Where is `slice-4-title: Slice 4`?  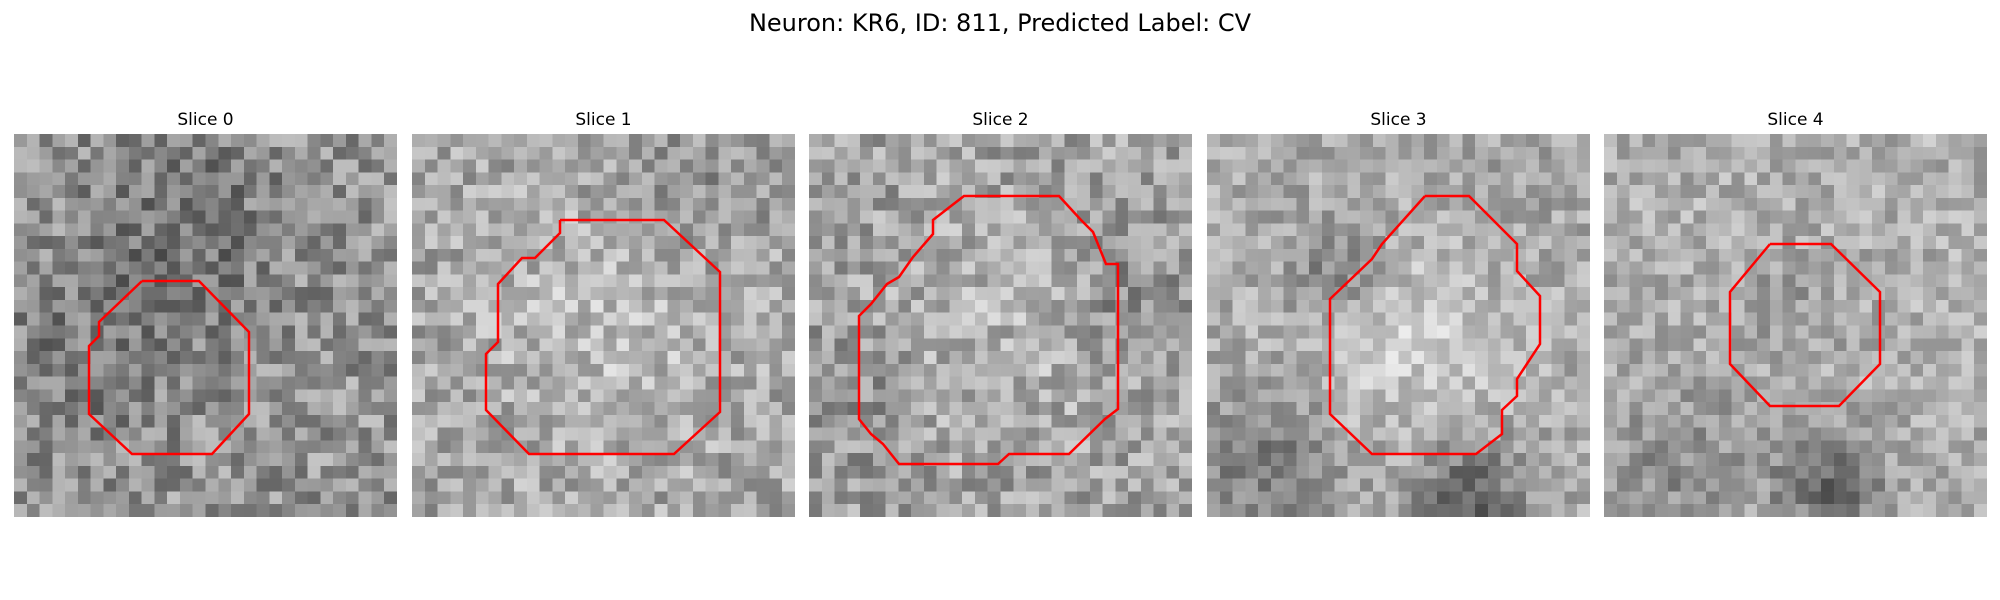 slice-4-title: Slice 4 is located at coordinates (1795, 120).